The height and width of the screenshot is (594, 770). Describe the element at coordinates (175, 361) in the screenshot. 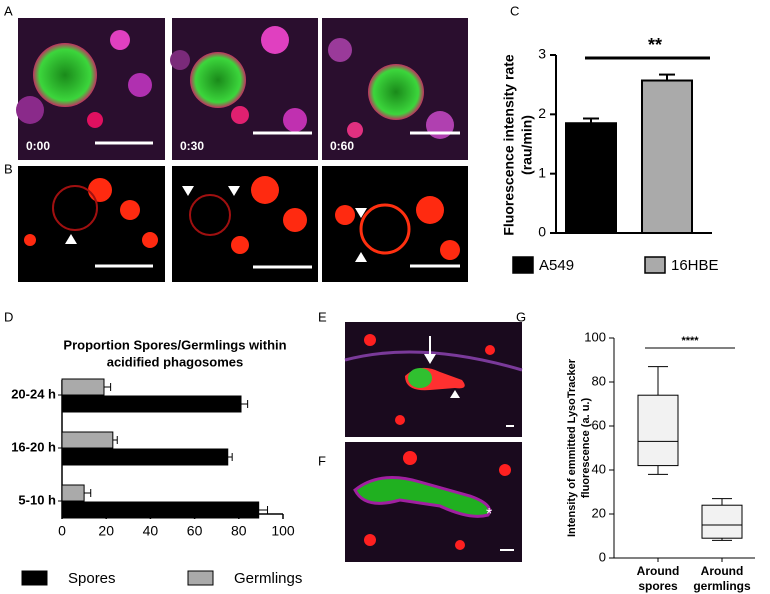

I see `chart-title: acidified phagosomes` at that location.